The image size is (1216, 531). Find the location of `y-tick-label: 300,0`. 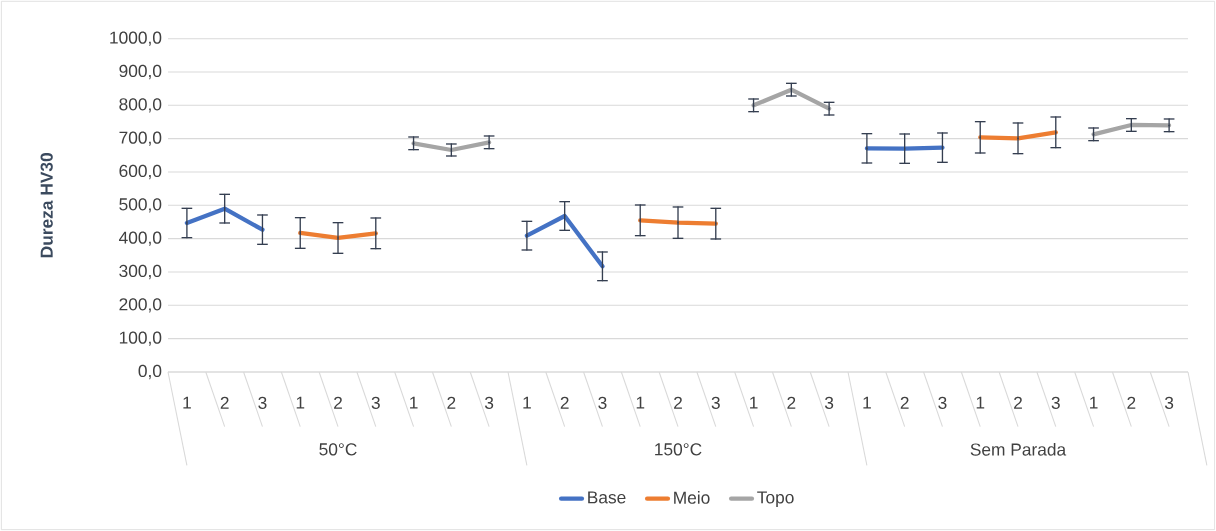

y-tick-label: 300,0 is located at coordinates (140, 272).